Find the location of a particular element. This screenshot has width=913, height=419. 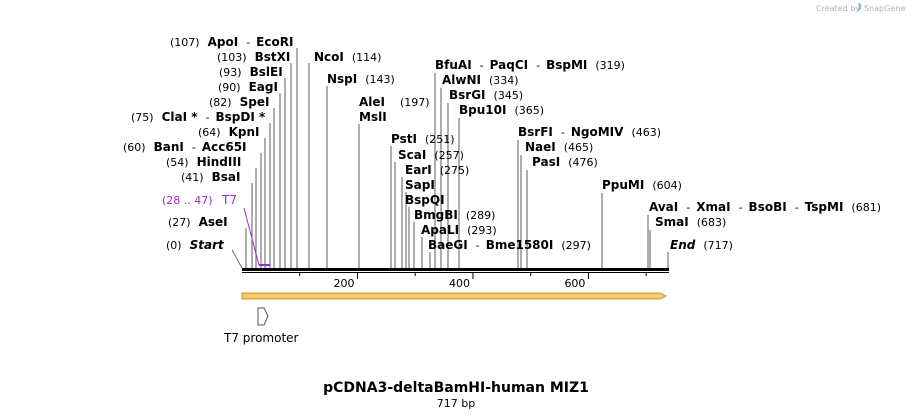

enzyme-name: NspI is located at coordinates (342, 79).